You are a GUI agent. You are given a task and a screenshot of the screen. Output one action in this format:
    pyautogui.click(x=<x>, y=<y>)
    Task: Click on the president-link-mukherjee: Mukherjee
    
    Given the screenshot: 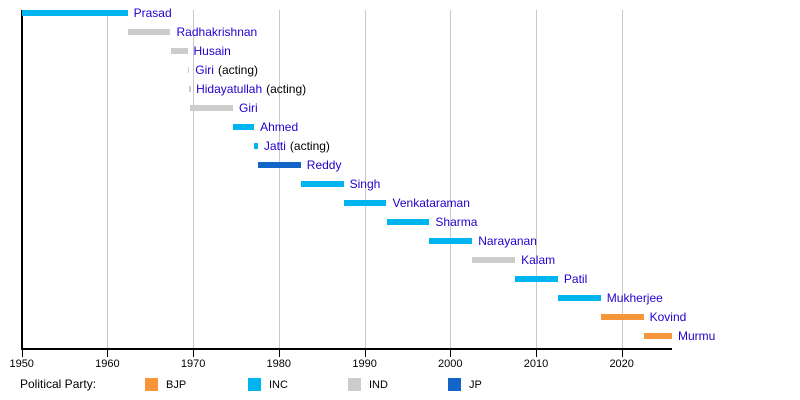 What is the action you would take?
    pyautogui.click(x=634, y=297)
    